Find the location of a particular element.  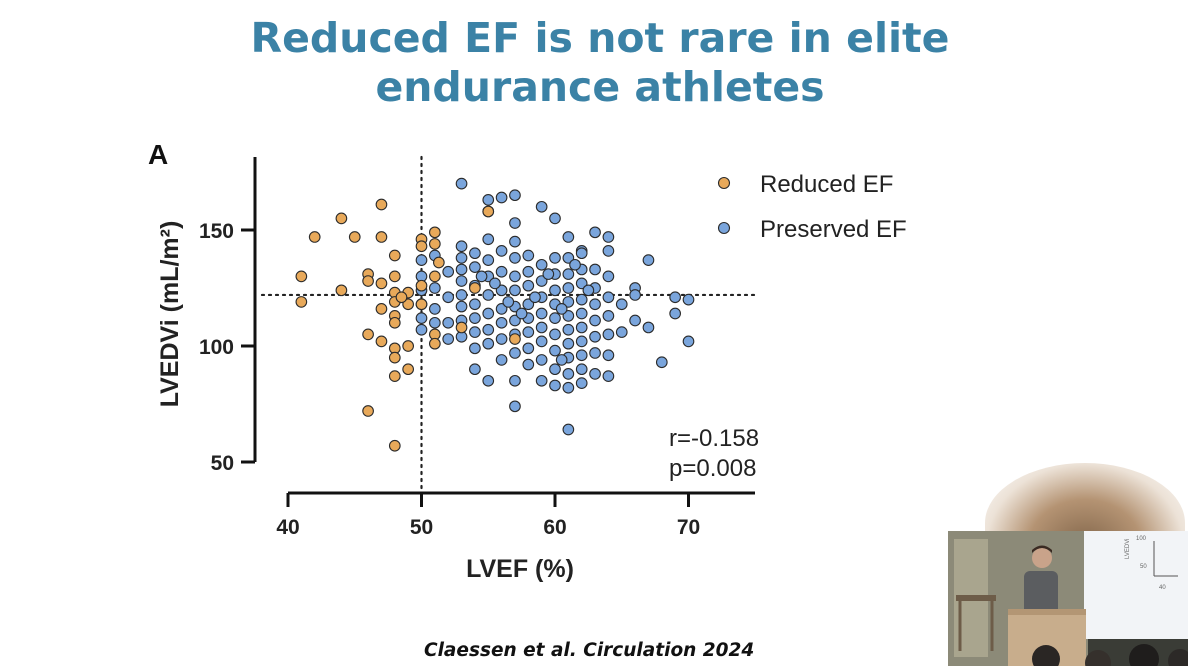

legend-label-preserved: Preserved EF is located at coordinates (833, 229).